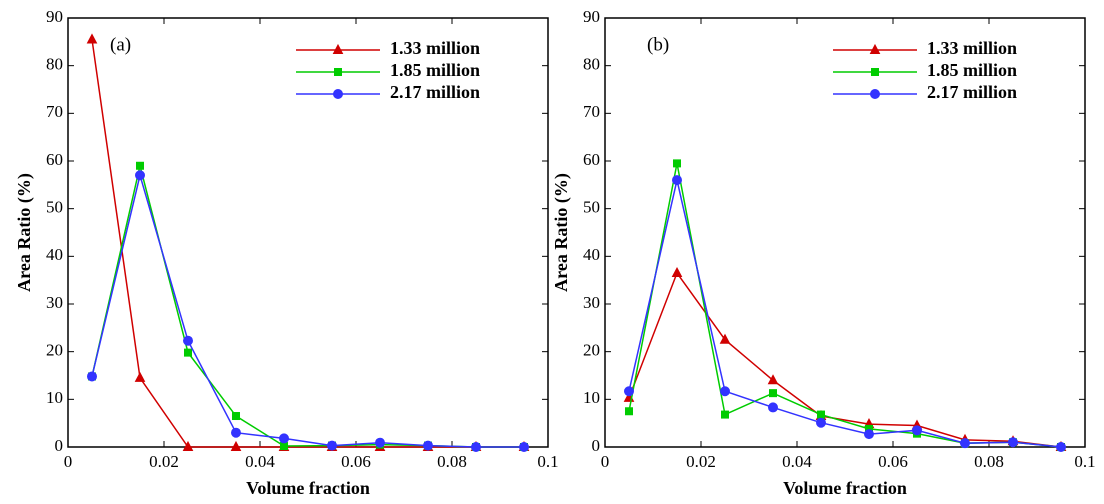 The width and height of the screenshot is (1104, 504). What do you see at coordinates (120, 44) in the screenshot?
I see `annotation: (a)` at bounding box center [120, 44].